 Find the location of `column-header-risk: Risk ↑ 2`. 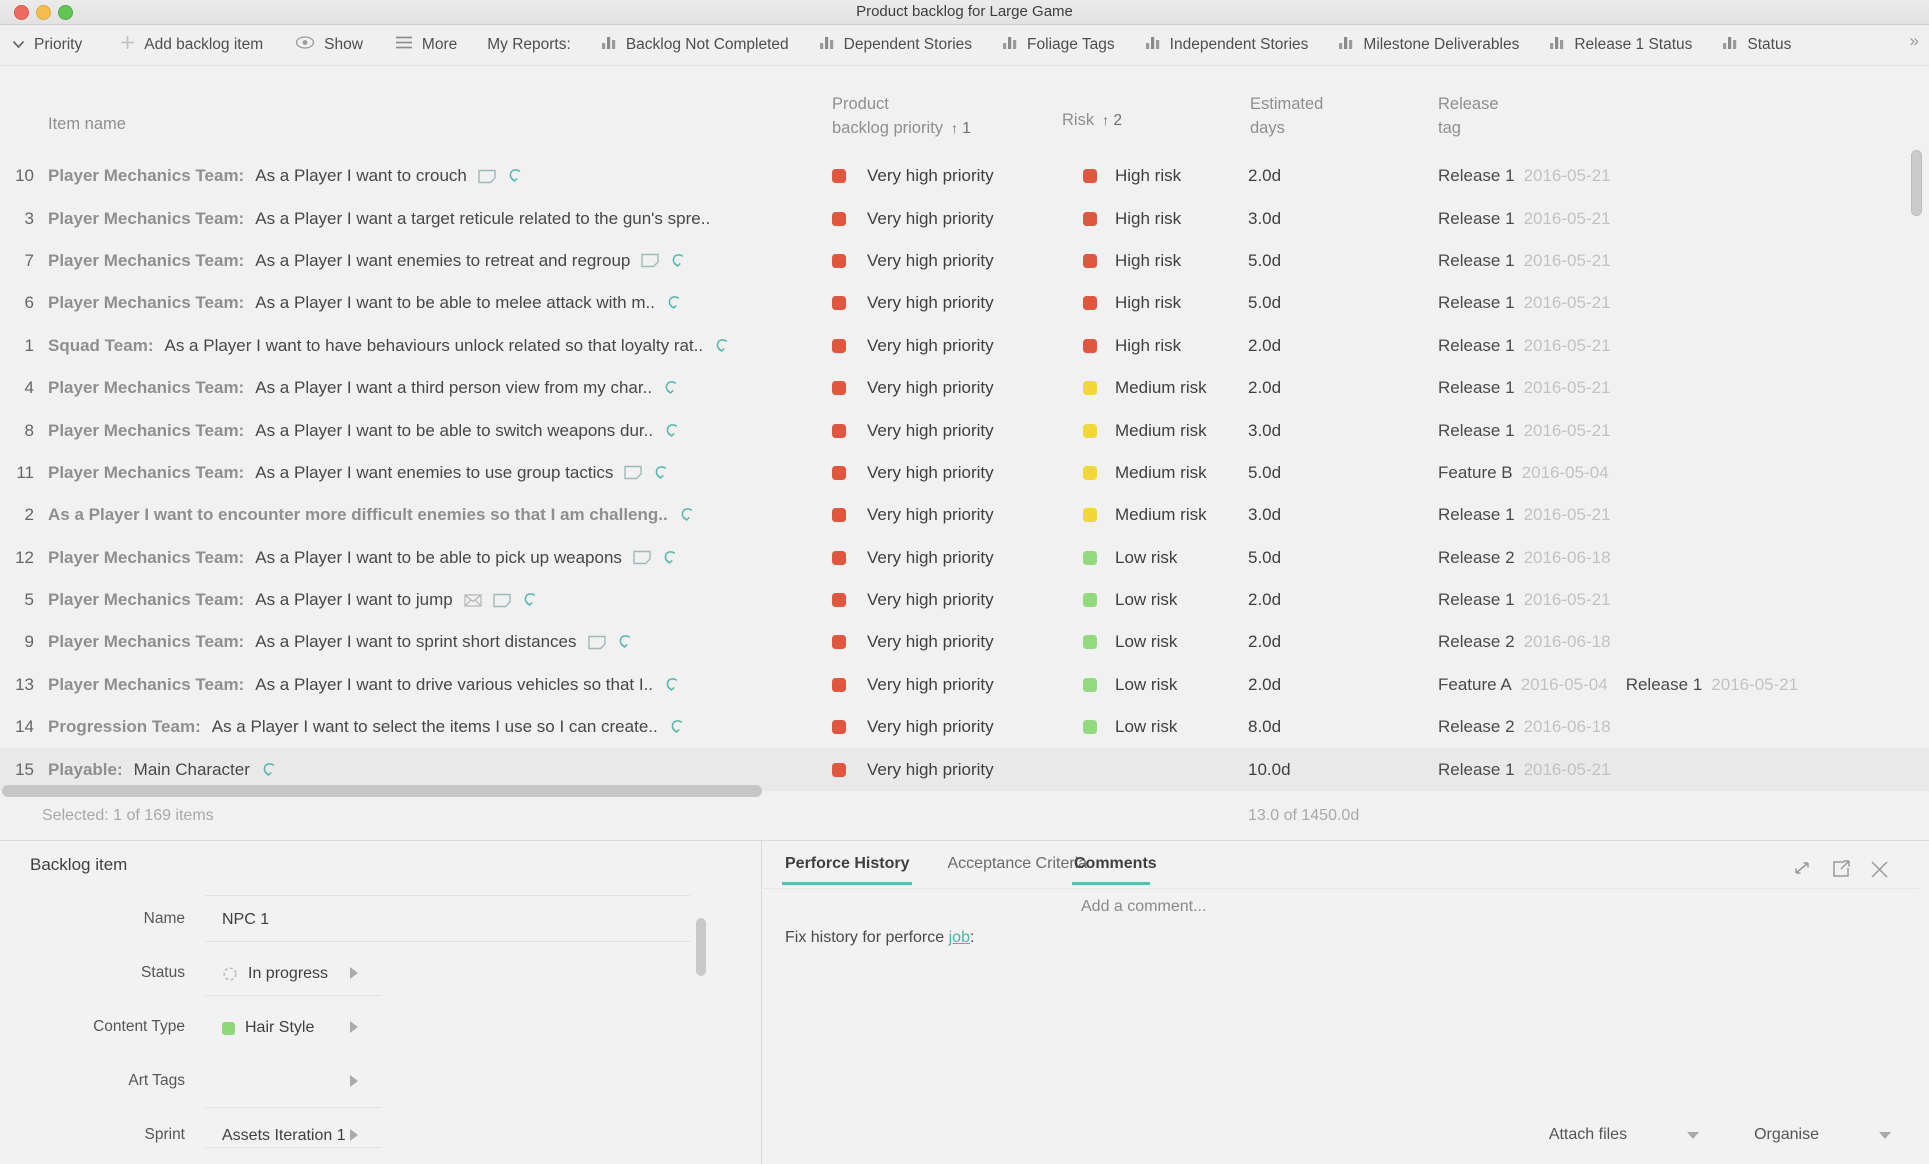

column-header-risk: Risk ↑ 2 is located at coordinates (1092, 120).